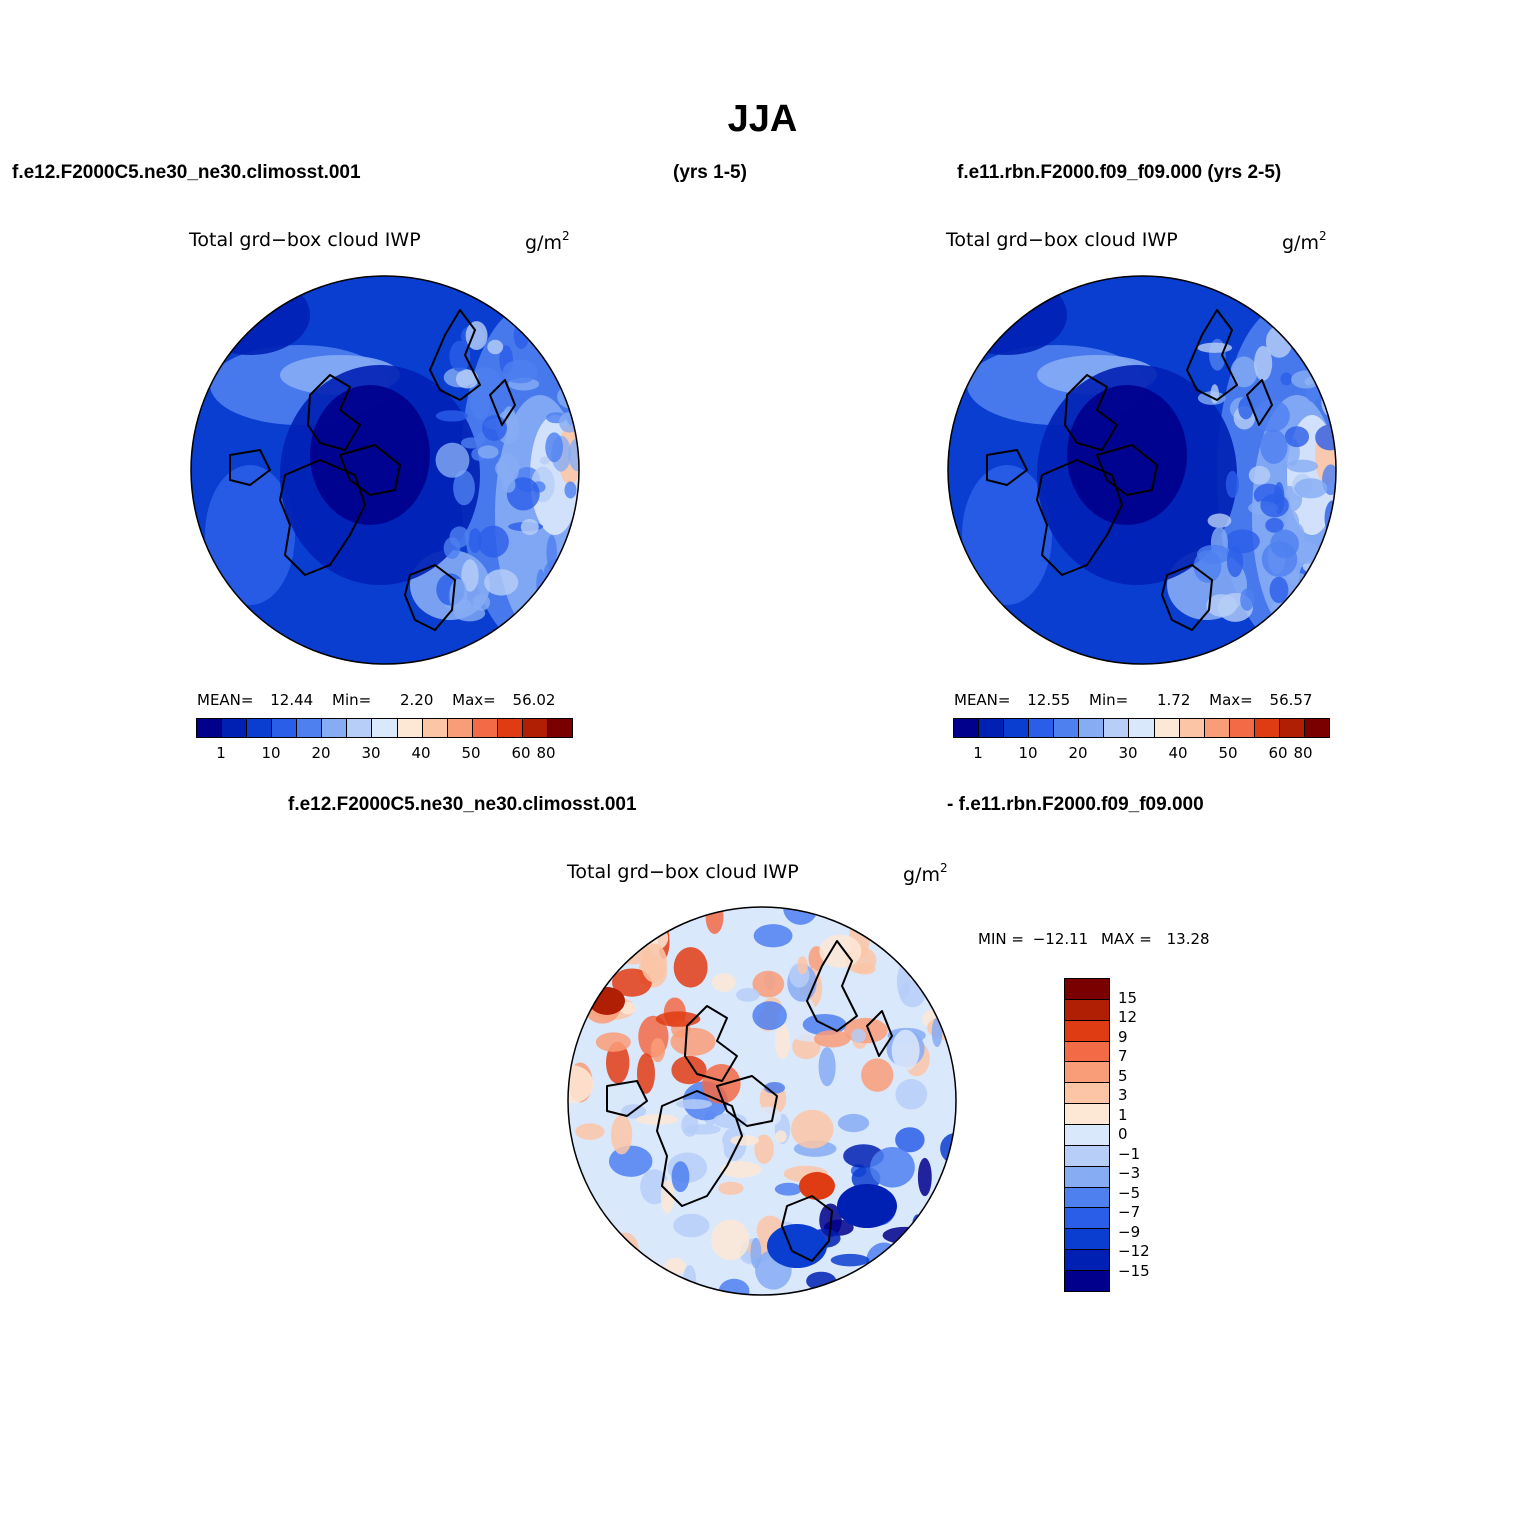 The width and height of the screenshot is (1525, 1525). Describe the element at coordinates (1078, 753) in the screenshot. I see `panel2-colorbar-tick-label: 20` at that location.